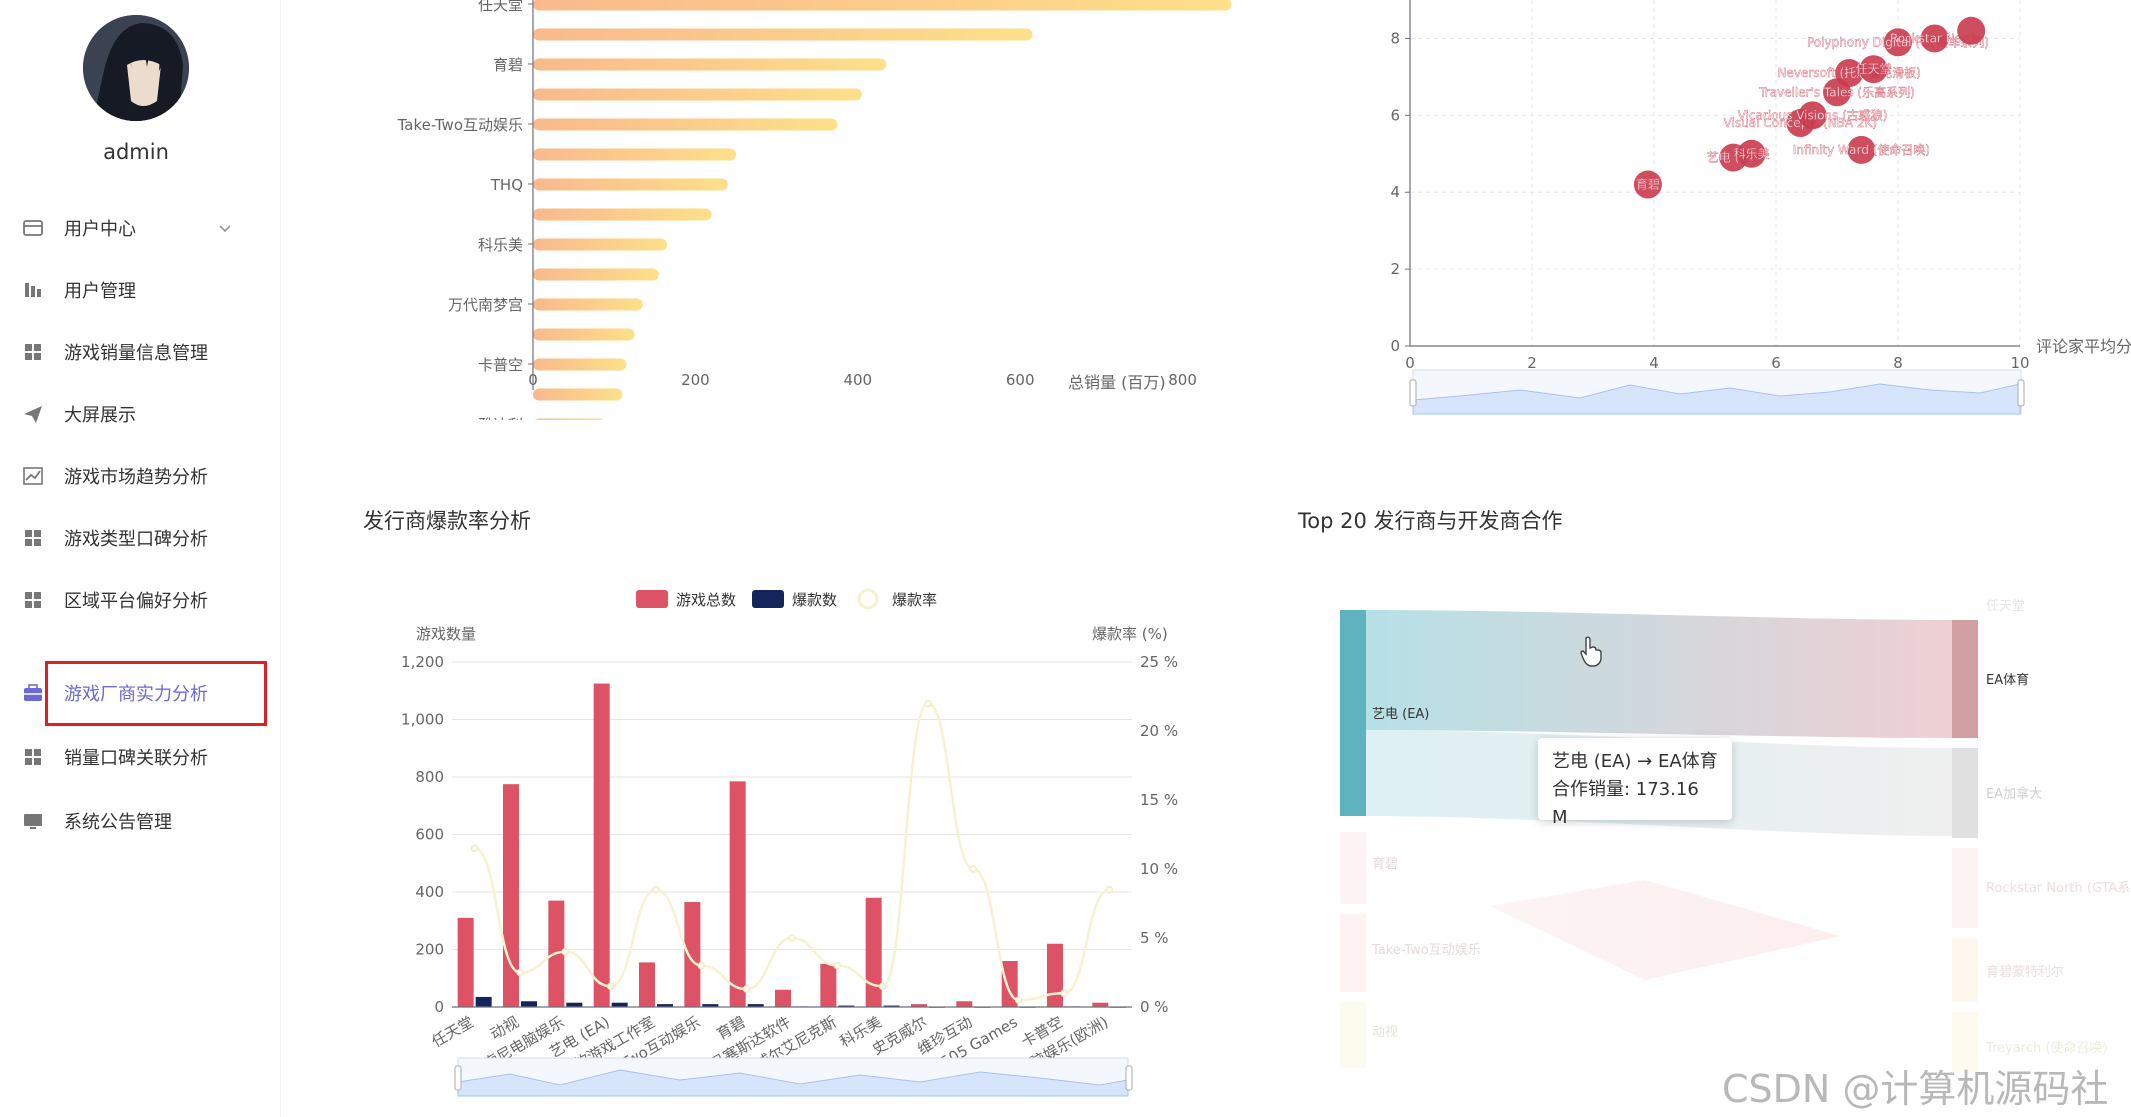  I want to click on legend-swatch-rate, so click(868, 599).